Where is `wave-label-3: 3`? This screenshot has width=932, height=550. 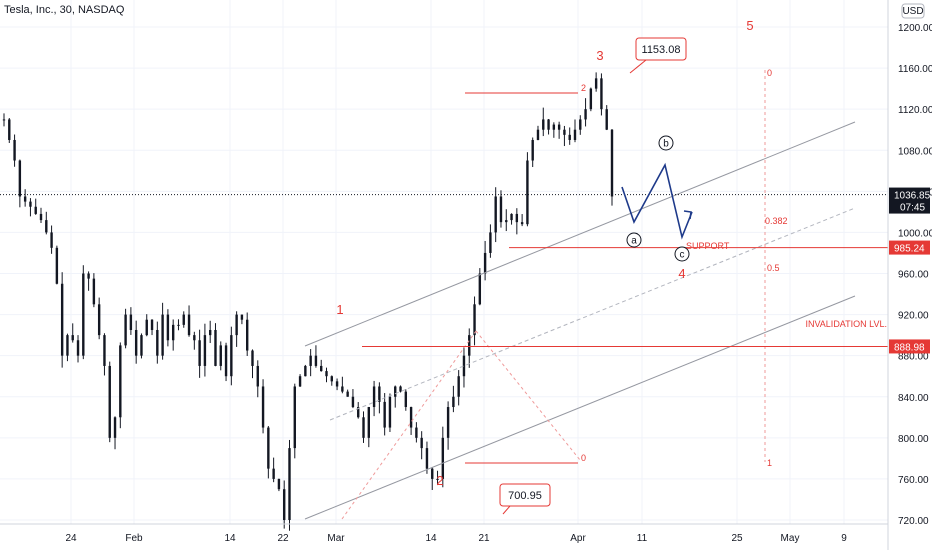 wave-label-3: 3 is located at coordinates (599, 55).